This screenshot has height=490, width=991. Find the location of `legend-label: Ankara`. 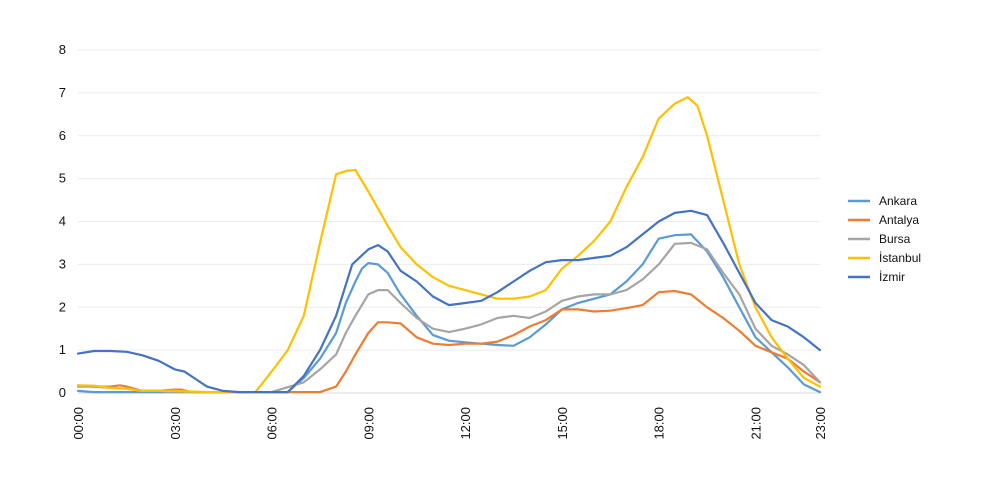

legend-label: Ankara is located at coordinates (898, 201).